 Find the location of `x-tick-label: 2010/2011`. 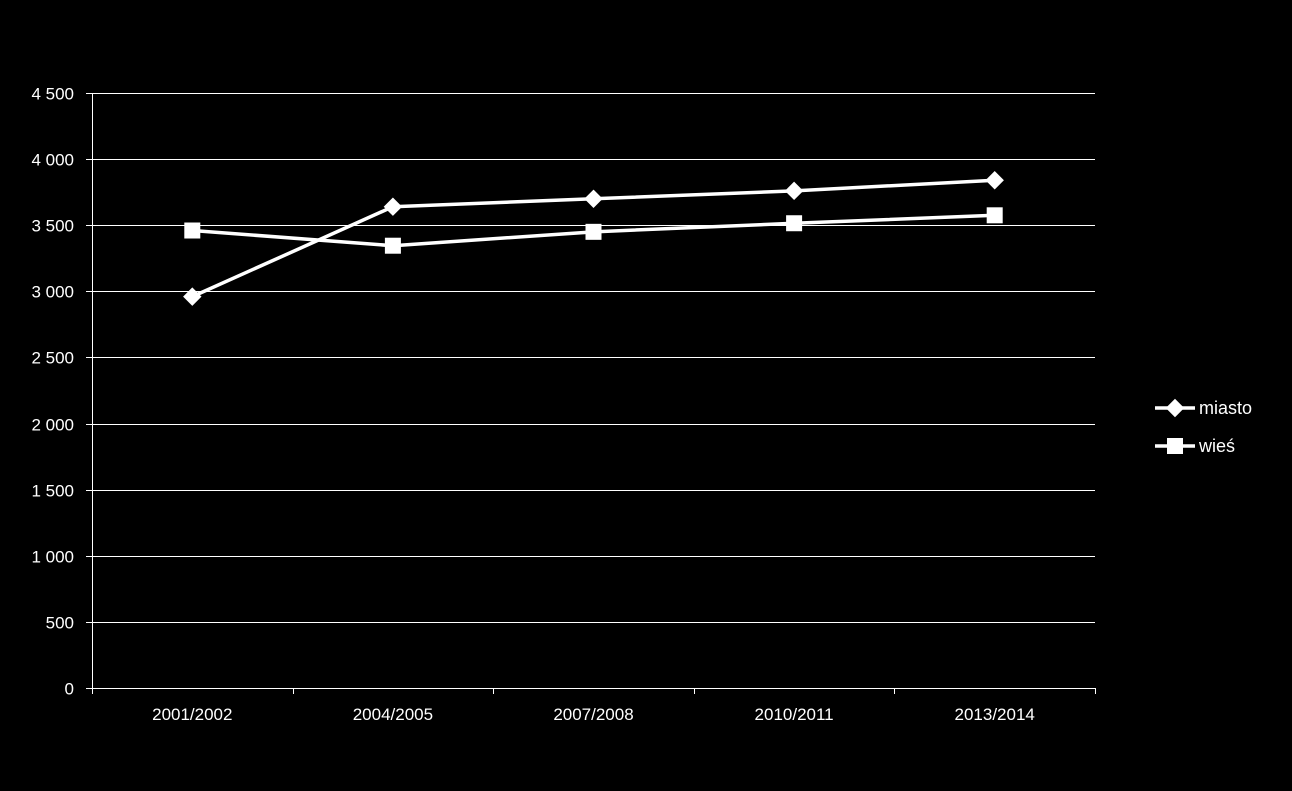

x-tick-label: 2010/2011 is located at coordinates (794, 714).